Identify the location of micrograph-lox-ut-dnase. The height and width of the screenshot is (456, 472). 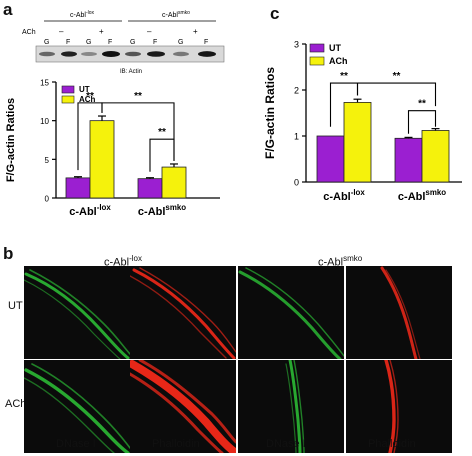
(77, 312).